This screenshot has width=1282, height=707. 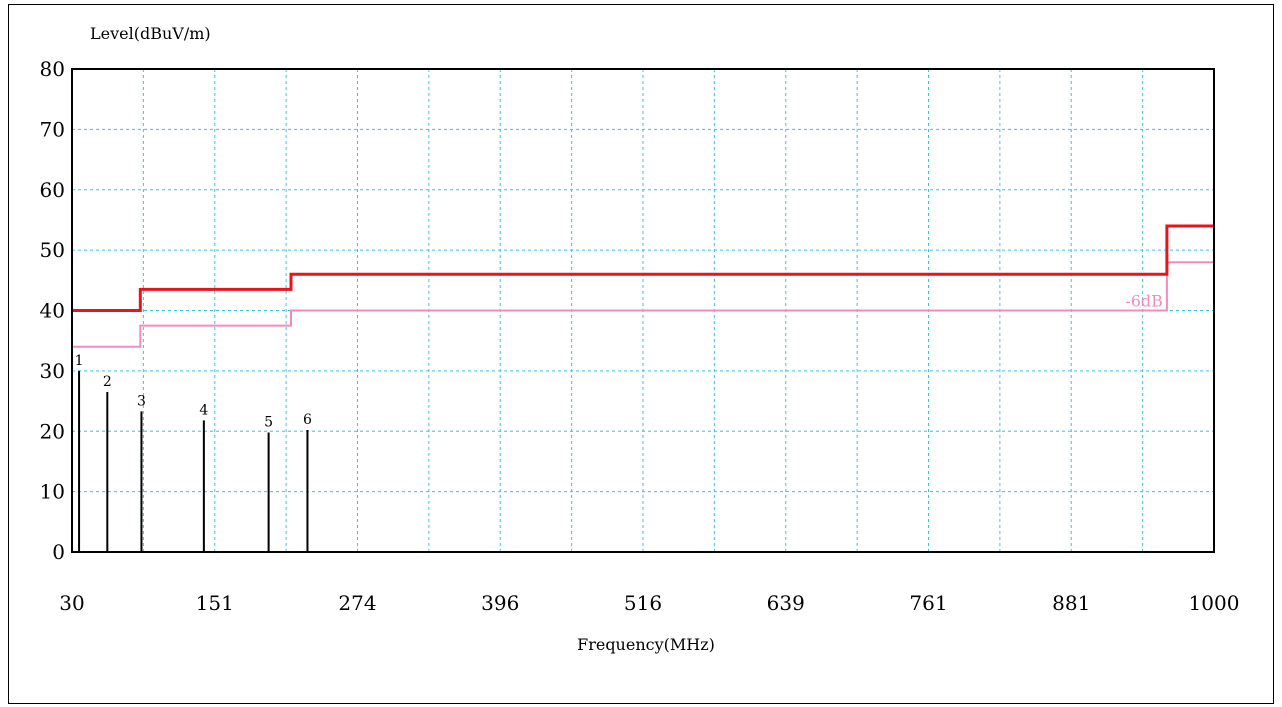 What do you see at coordinates (1214, 603) in the screenshot?
I see `x-tick-label: 1000` at bounding box center [1214, 603].